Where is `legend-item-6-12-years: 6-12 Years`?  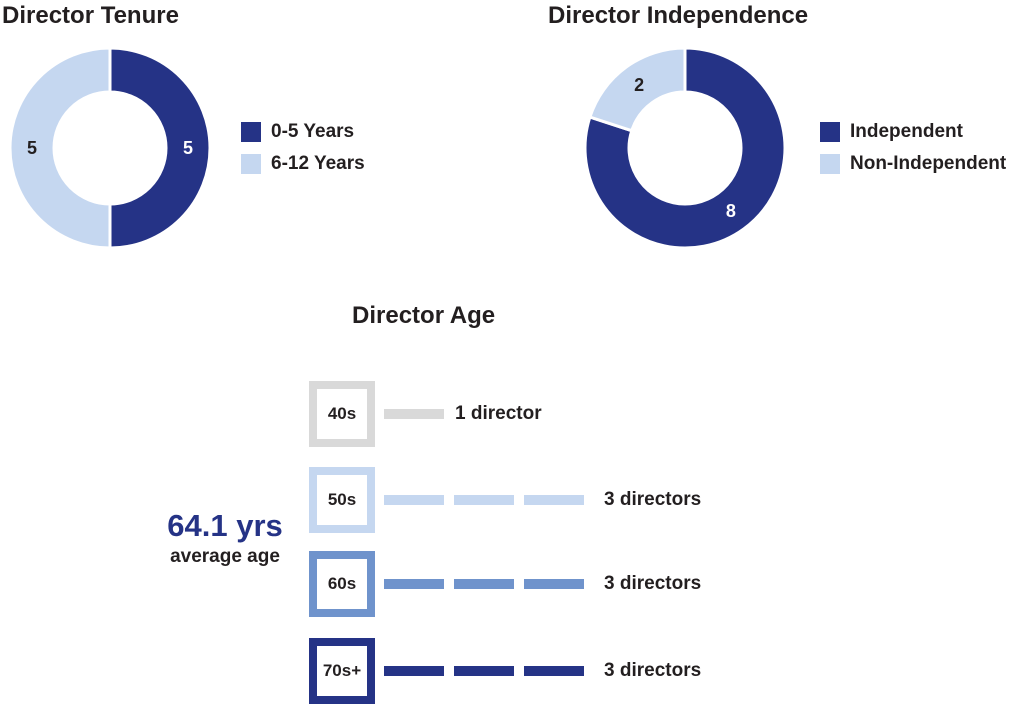 legend-item-6-12-years: 6-12 Years is located at coordinates (303, 164).